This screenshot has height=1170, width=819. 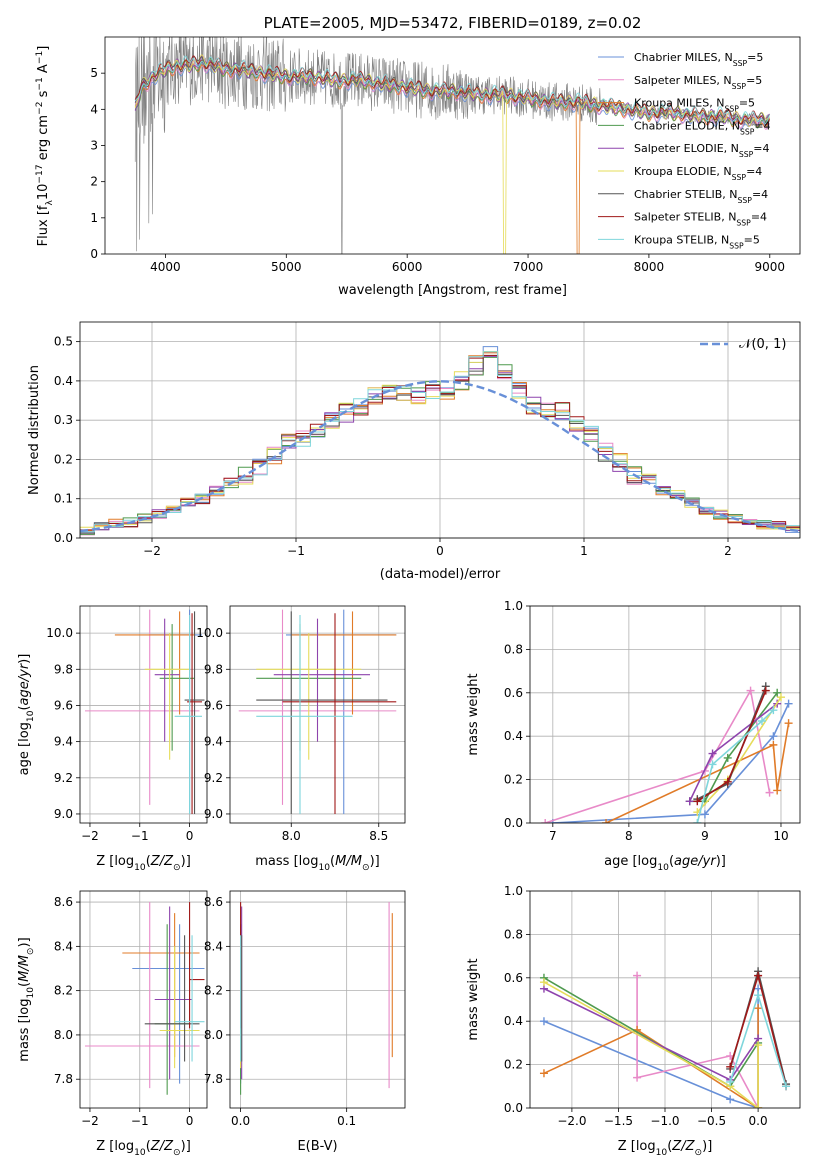 What do you see at coordinates (473, 999) in the screenshot?
I see `y-axis-label: mass weight` at bounding box center [473, 999].